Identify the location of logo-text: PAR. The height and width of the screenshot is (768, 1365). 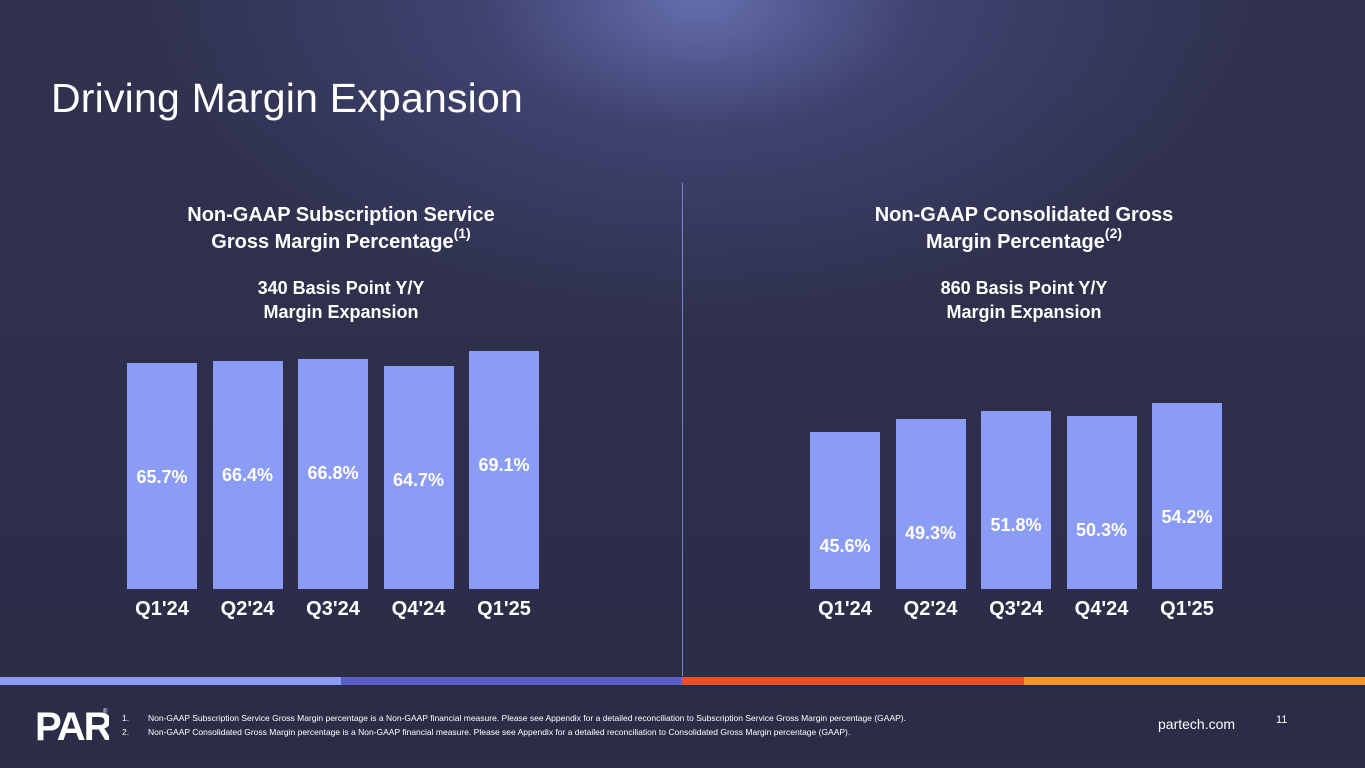
(72, 725).